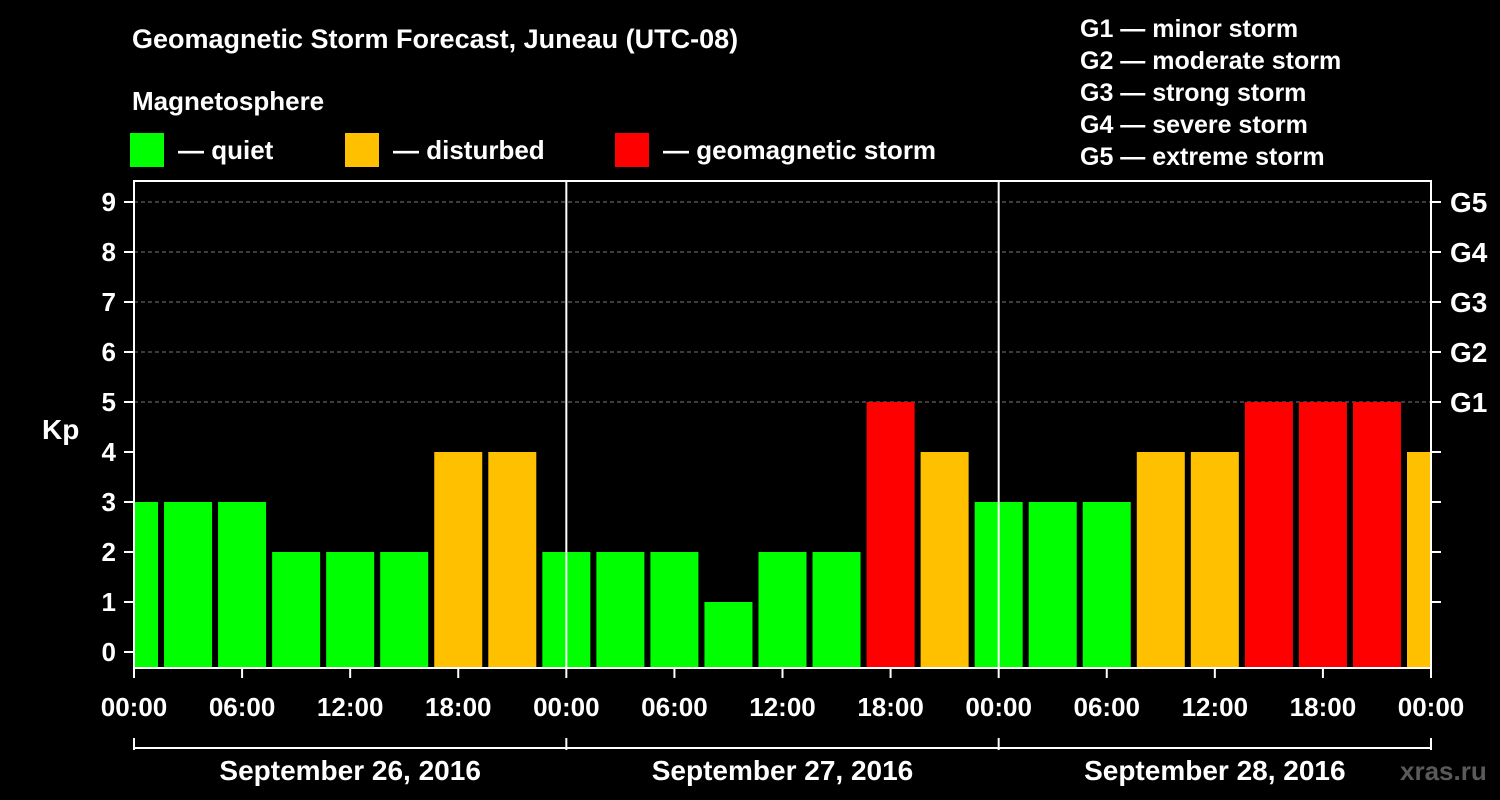 The image size is (1500, 800). Describe the element at coordinates (109, 552) in the screenshot. I see `y-tick-label: 2` at that location.